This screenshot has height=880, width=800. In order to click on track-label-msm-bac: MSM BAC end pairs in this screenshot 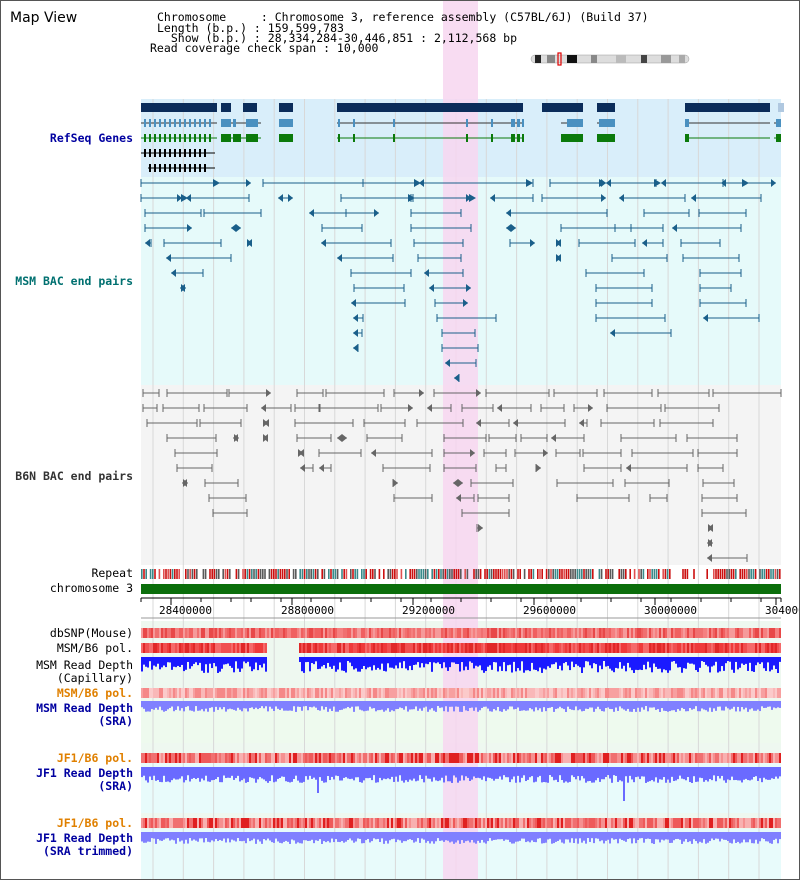, I will do `click(74, 281)`.